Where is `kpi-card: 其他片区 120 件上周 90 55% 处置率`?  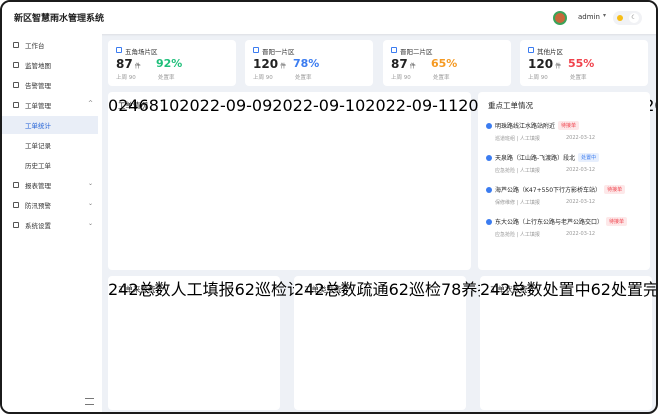
kpi-card: 其他片区 120 件上周 90 55% 处置率 is located at coordinates (584, 63).